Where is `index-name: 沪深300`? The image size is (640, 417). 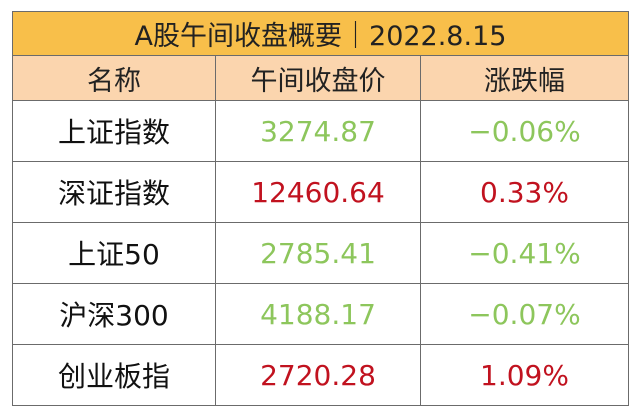 index-name: 沪深300 is located at coordinates (114, 314).